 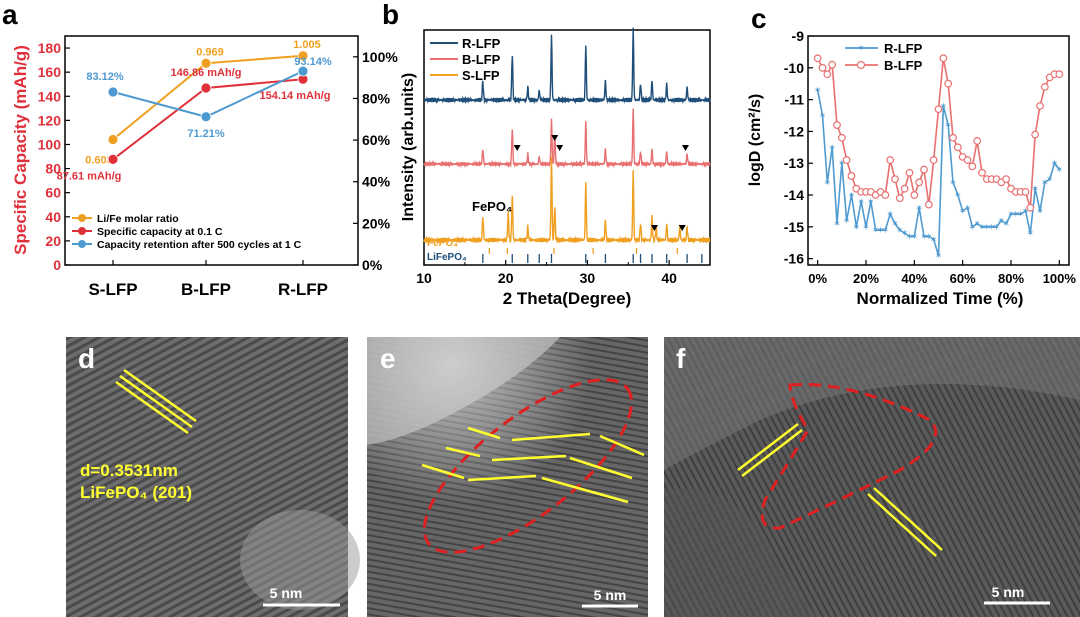 I want to click on c-x-axis: 0% 20% 40% 60% 80% 100%, so click(x=942, y=273).